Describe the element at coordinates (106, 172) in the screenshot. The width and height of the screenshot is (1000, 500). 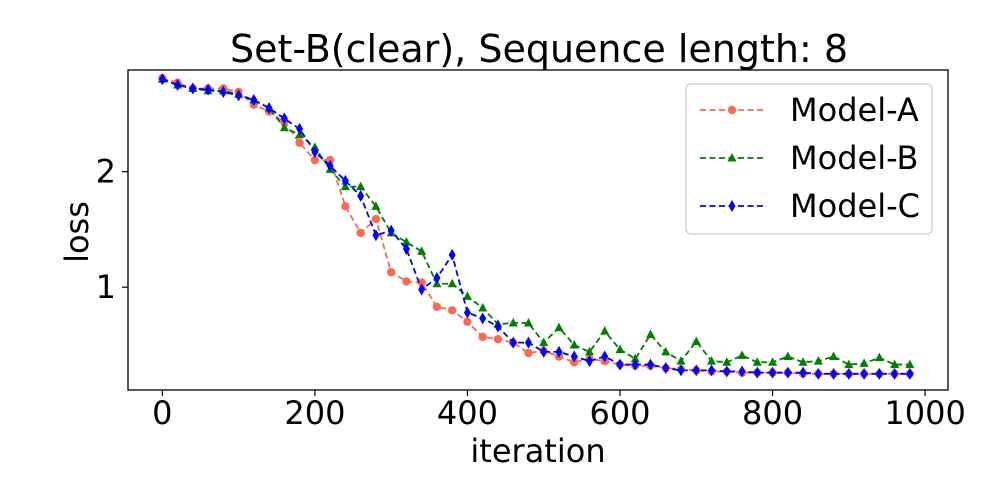
I see `y-tick-label: 2` at that location.